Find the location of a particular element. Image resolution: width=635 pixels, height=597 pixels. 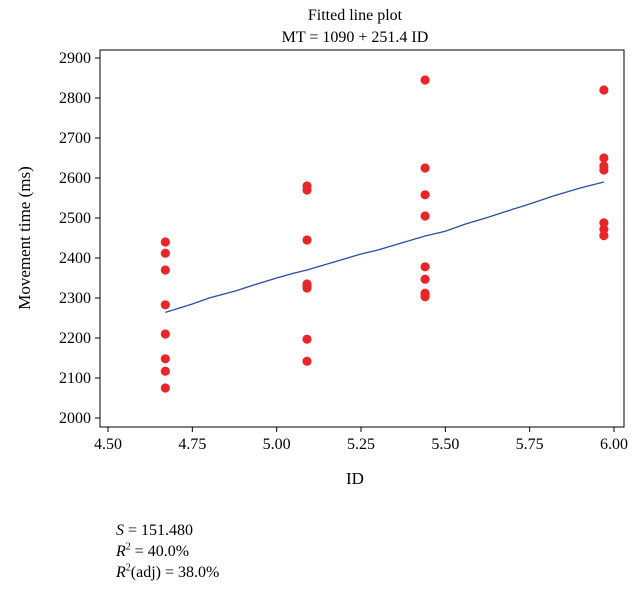

stat-s: S = 151.480 is located at coordinates (167, 530).